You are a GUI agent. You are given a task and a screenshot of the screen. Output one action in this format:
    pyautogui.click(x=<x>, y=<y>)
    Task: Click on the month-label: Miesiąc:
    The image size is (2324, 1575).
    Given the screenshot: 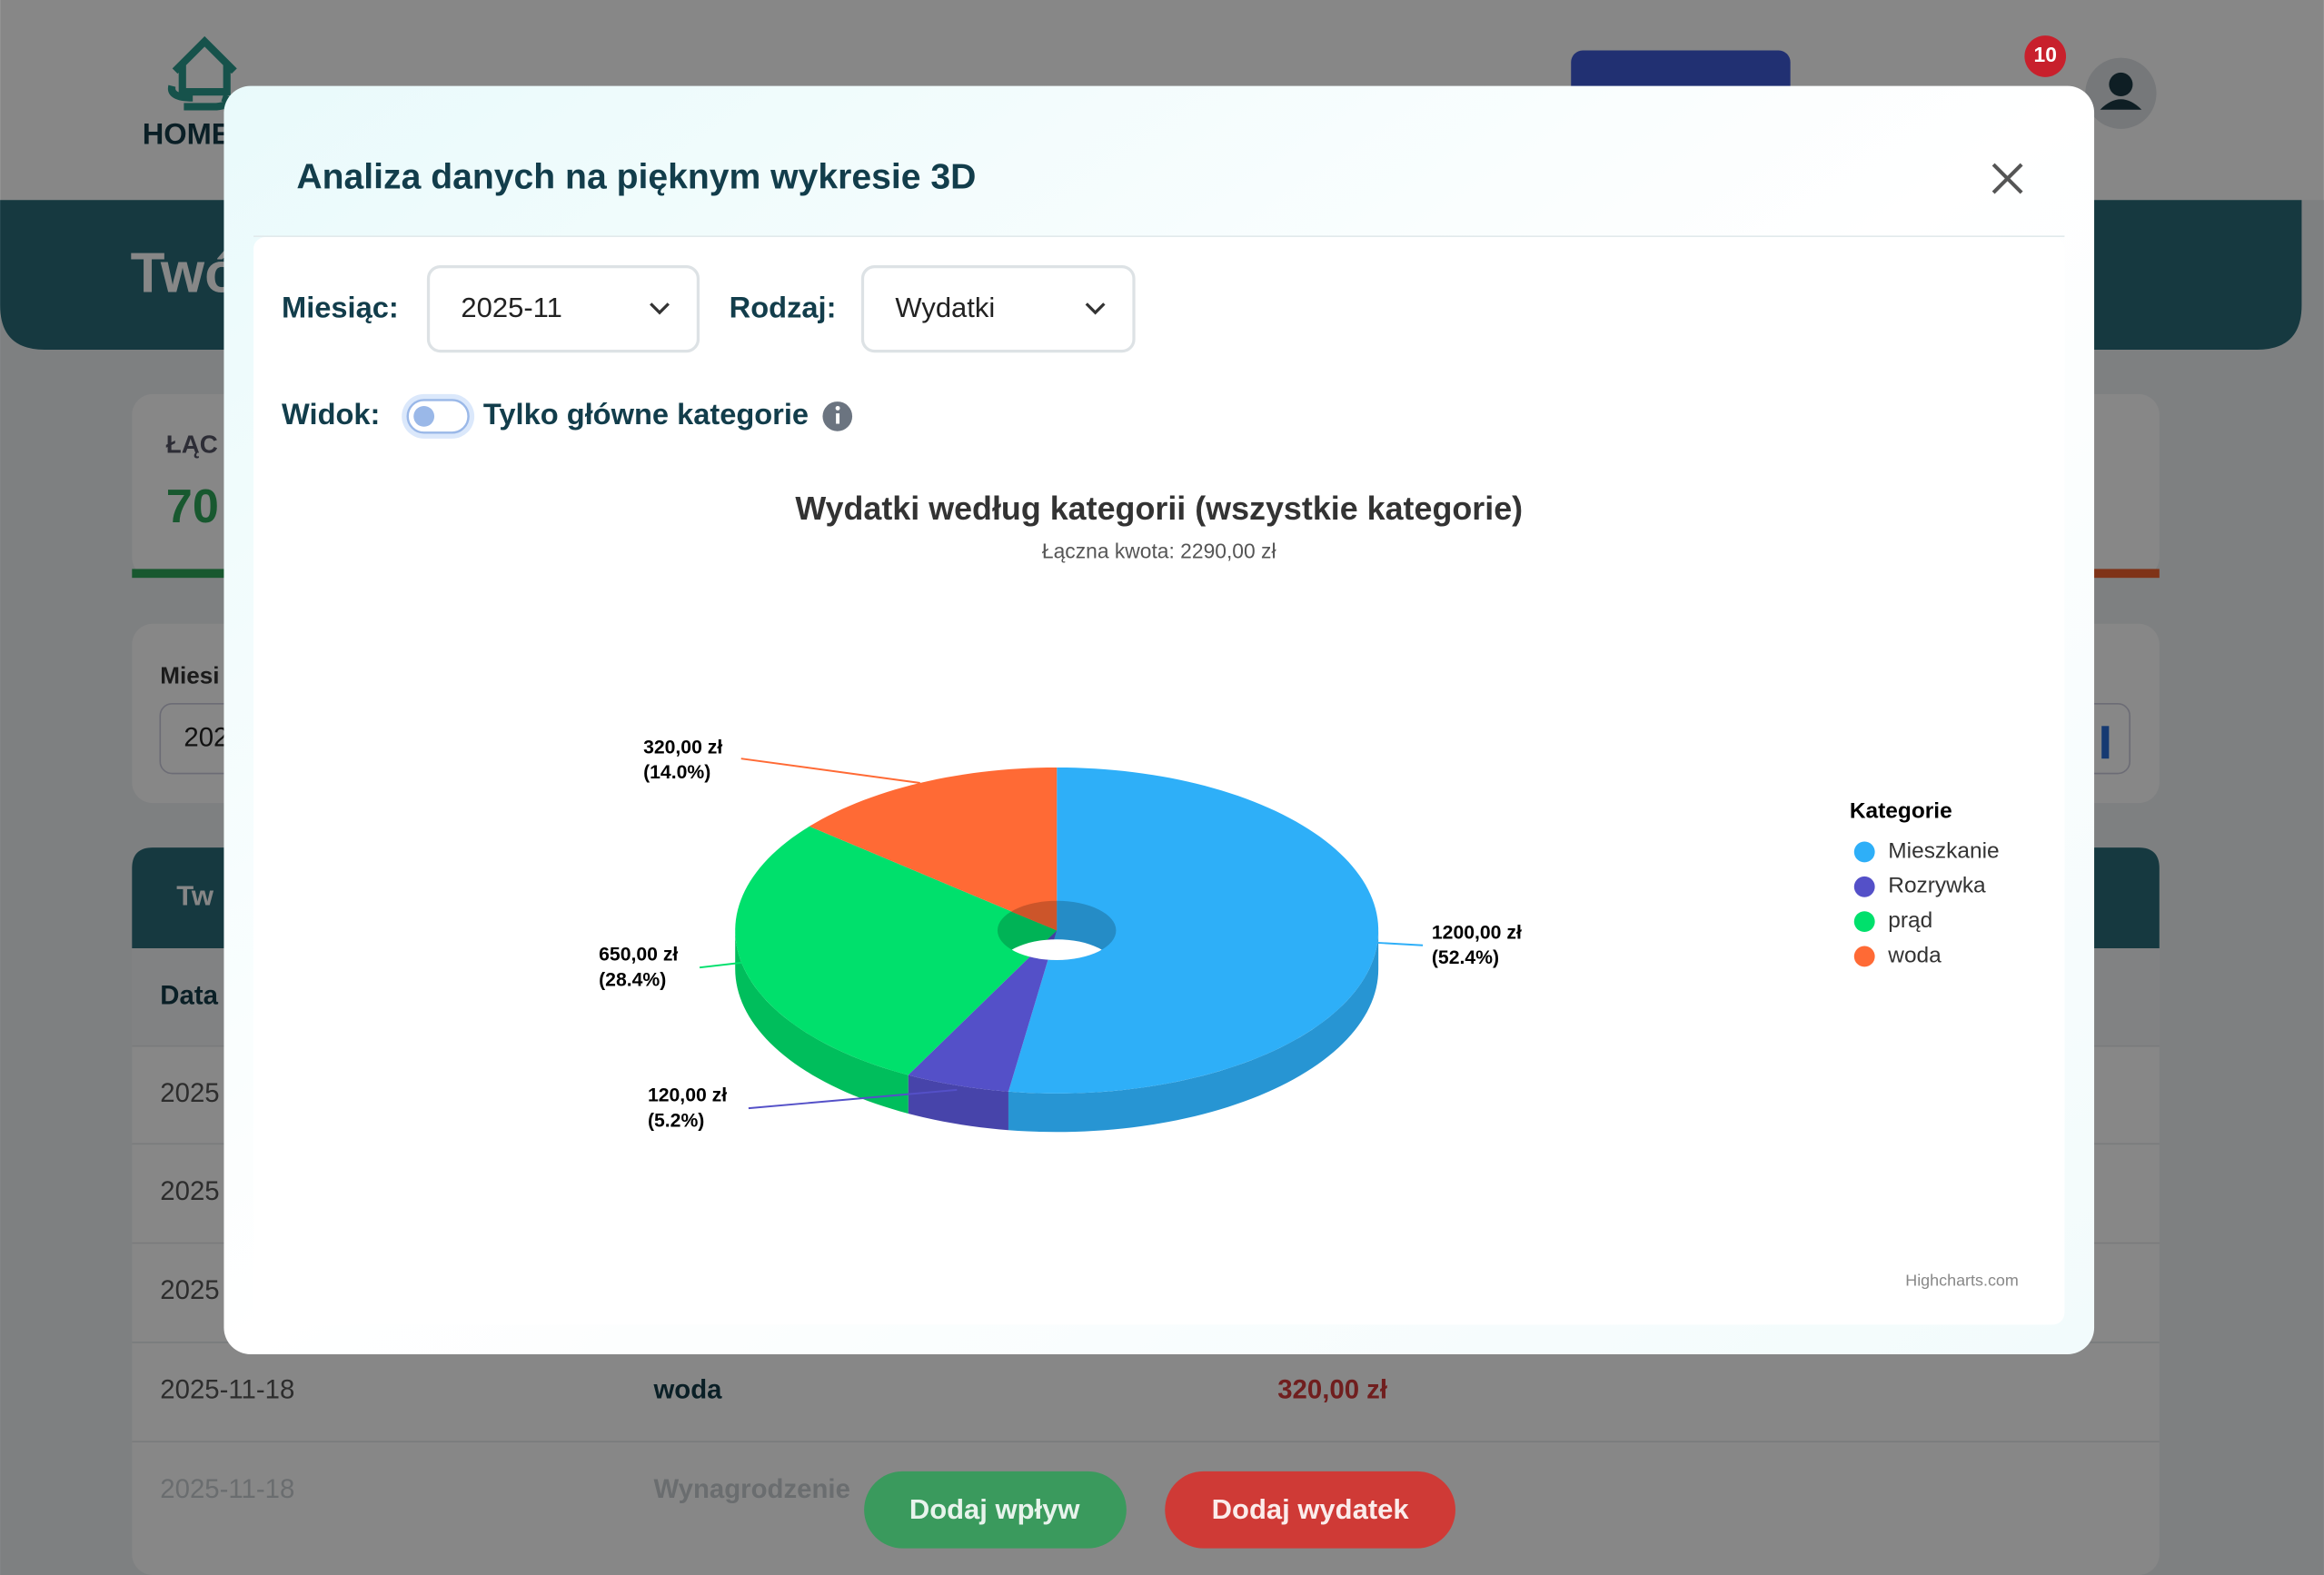 What is the action you would take?
    pyautogui.click(x=341, y=307)
    